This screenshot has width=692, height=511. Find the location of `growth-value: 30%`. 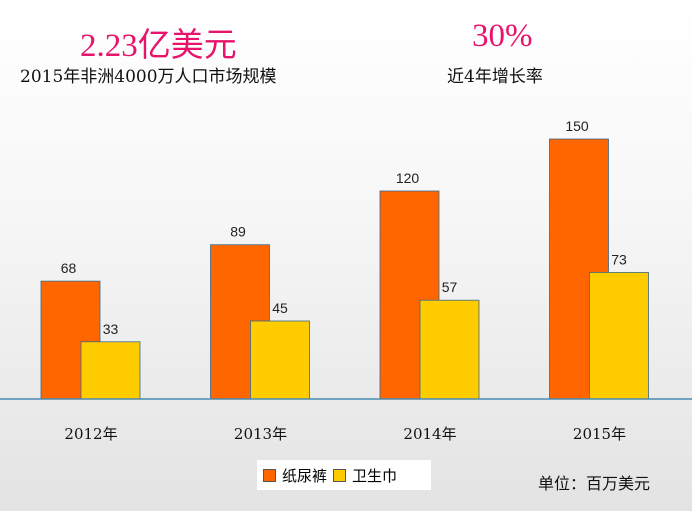

growth-value: 30% is located at coordinates (502, 36).